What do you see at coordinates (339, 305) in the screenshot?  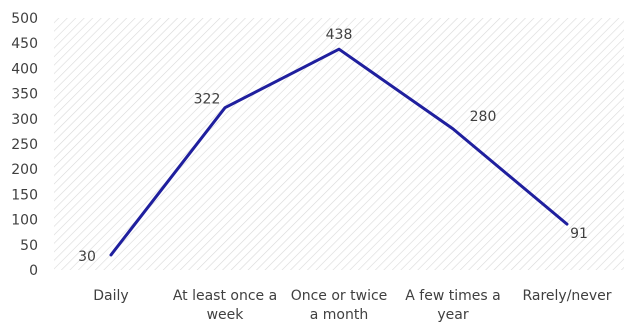 I see `x-tick-label: Once or twice a month` at bounding box center [339, 305].